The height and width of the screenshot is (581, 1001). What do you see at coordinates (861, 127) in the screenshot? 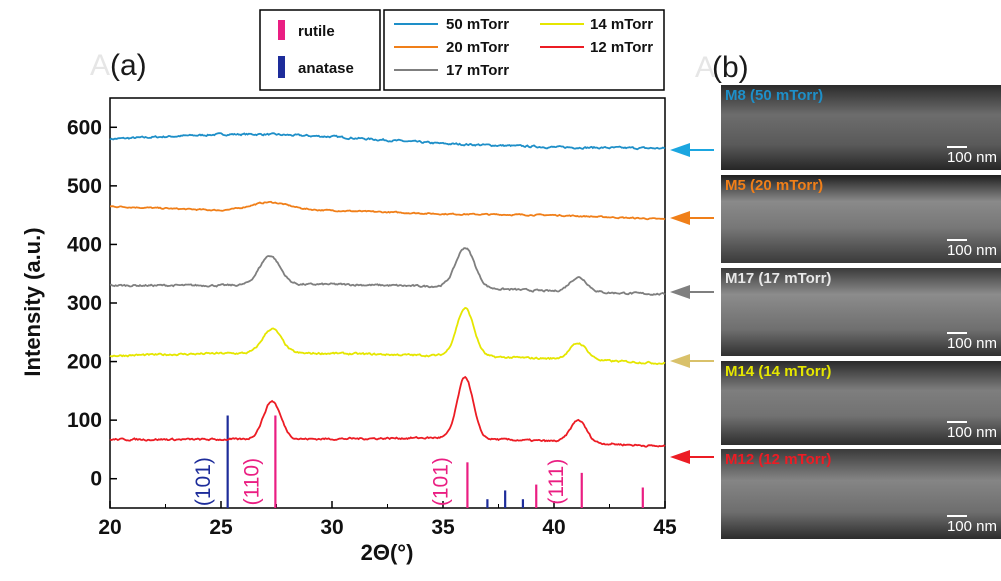
I see `sem-panel-m8: M8 (50 mTorr) 100 nm` at bounding box center [861, 127].